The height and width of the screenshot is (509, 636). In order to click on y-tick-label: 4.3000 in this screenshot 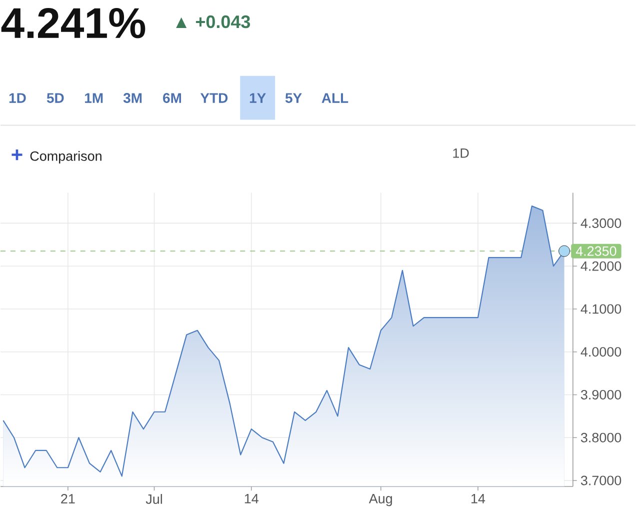, I will do `click(601, 223)`.